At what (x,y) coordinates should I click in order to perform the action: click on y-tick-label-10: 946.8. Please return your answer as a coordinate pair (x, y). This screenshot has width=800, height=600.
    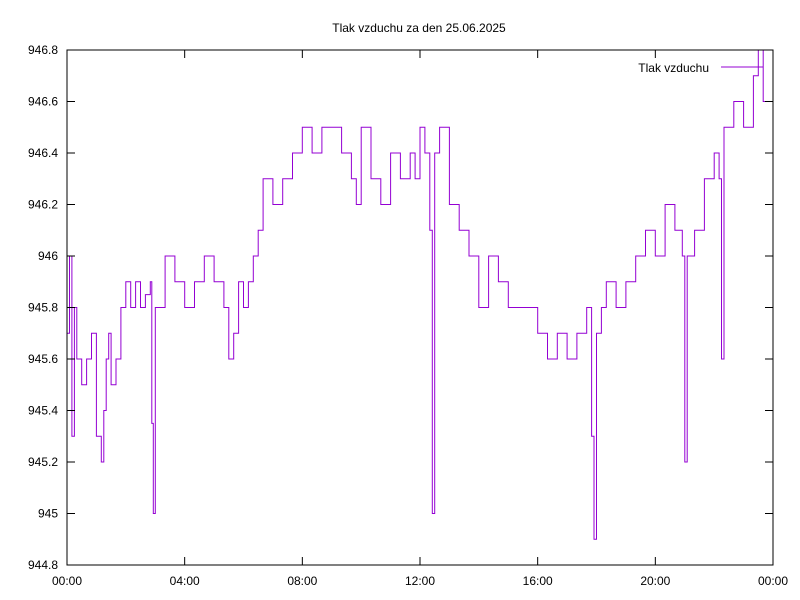
    Looking at the image, I should click on (43, 50).